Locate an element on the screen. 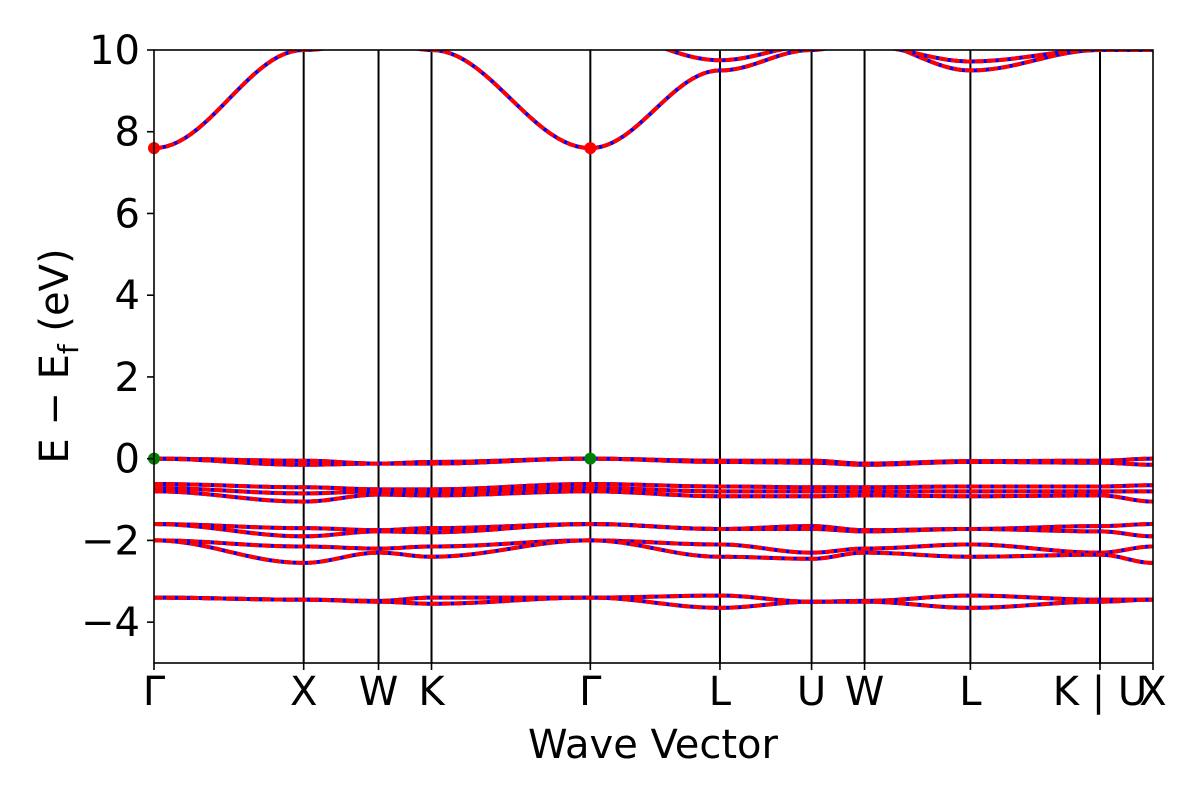  vbm-marker is located at coordinates (590, 458).